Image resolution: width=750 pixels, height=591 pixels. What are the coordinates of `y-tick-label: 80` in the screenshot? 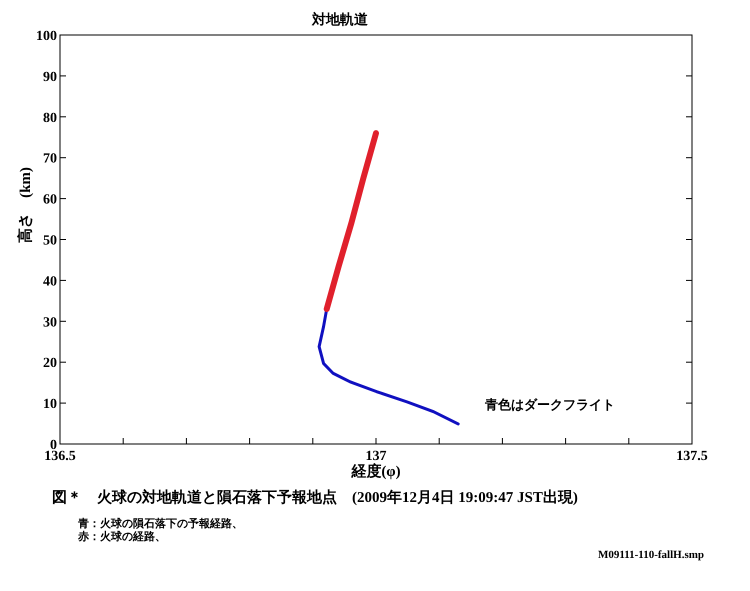 It's located at (50, 118).